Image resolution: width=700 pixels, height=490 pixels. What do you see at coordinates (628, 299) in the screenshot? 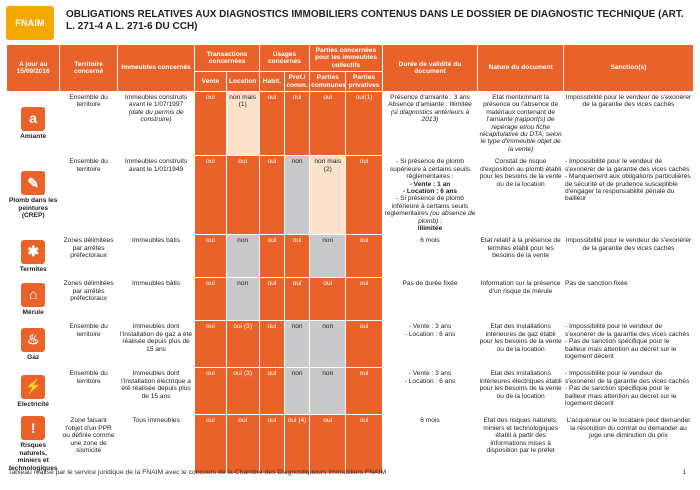
I see `cell-sanctions: Pas de sanction fixée` at bounding box center [628, 299].